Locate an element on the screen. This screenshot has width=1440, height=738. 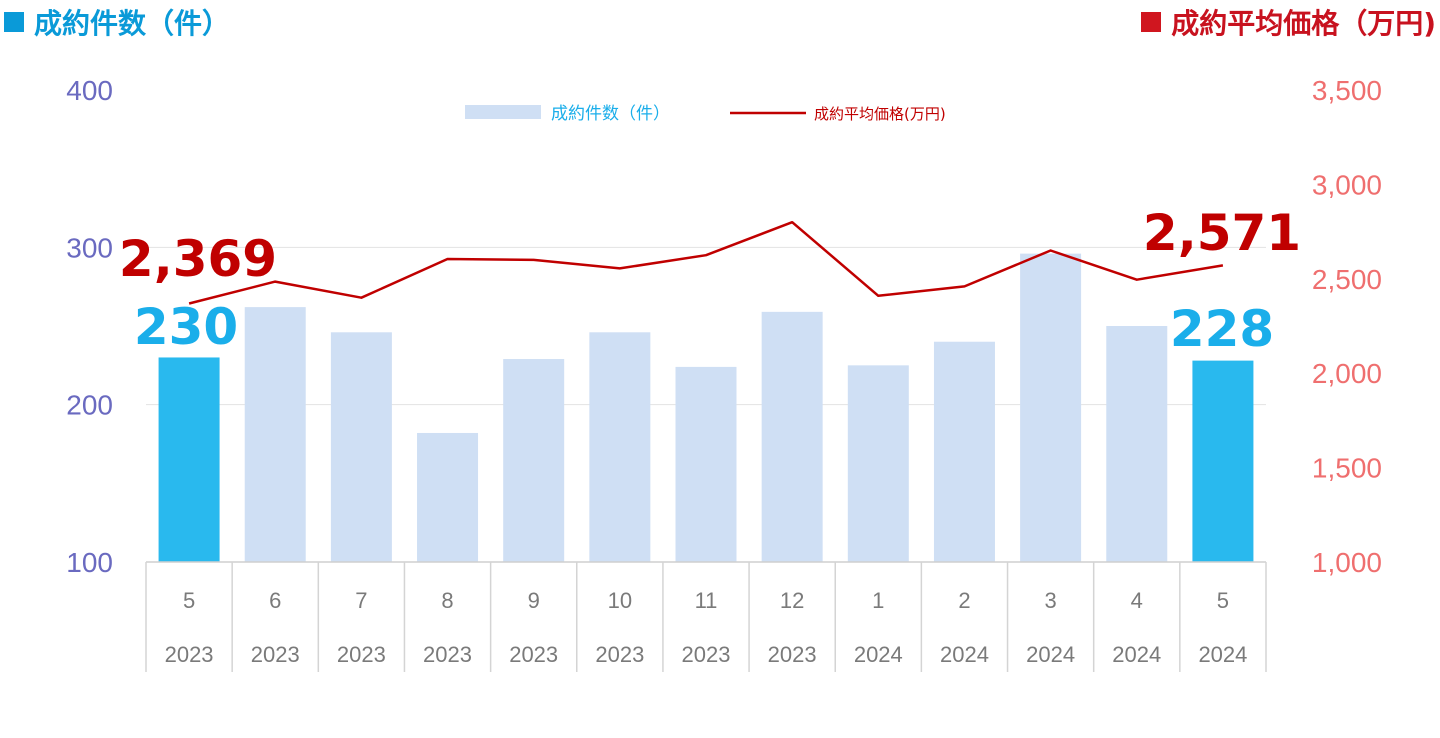
x-tick-month-12: 5 is located at coordinates (1223, 600).